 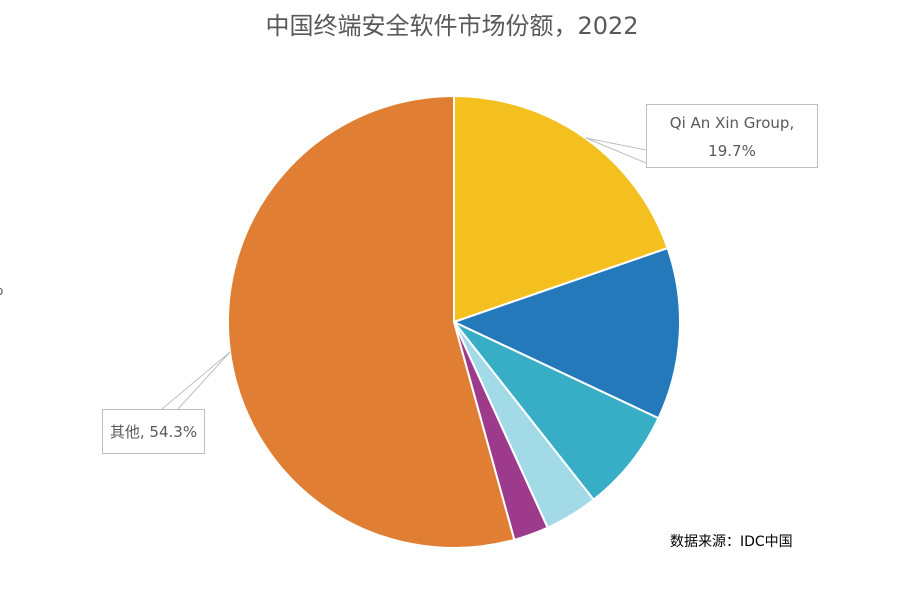 I want to click on data-label-other: 其他, 54.3%, so click(x=153, y=431).